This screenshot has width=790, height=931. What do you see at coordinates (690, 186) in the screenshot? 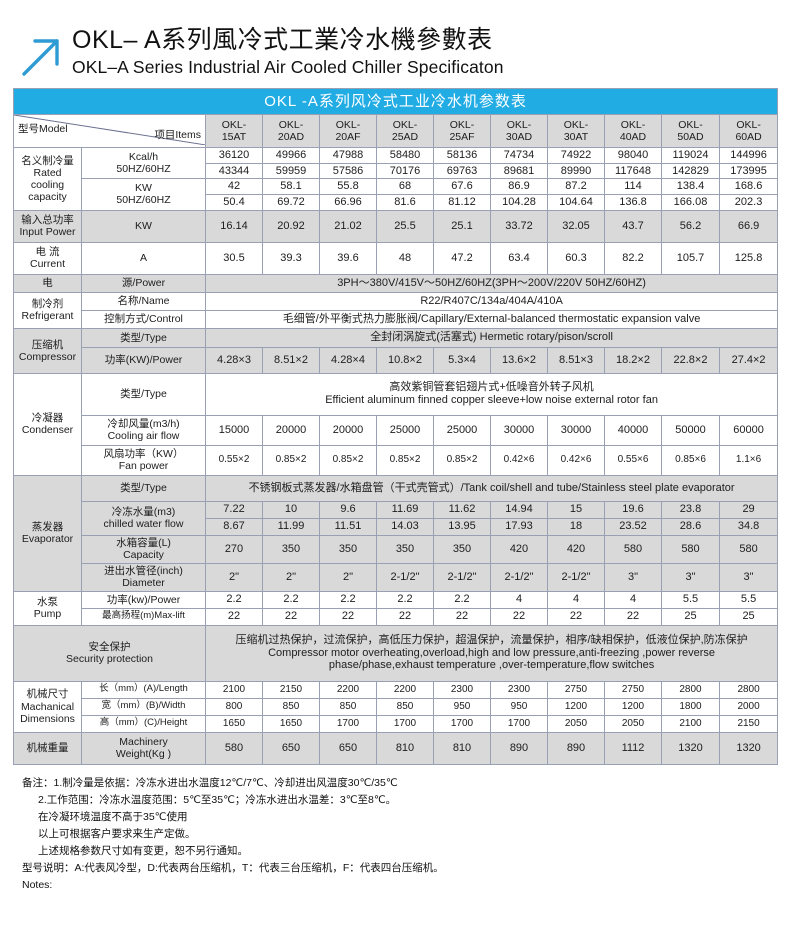
I see `cell: 138.4` at bounding box center [690, 186].